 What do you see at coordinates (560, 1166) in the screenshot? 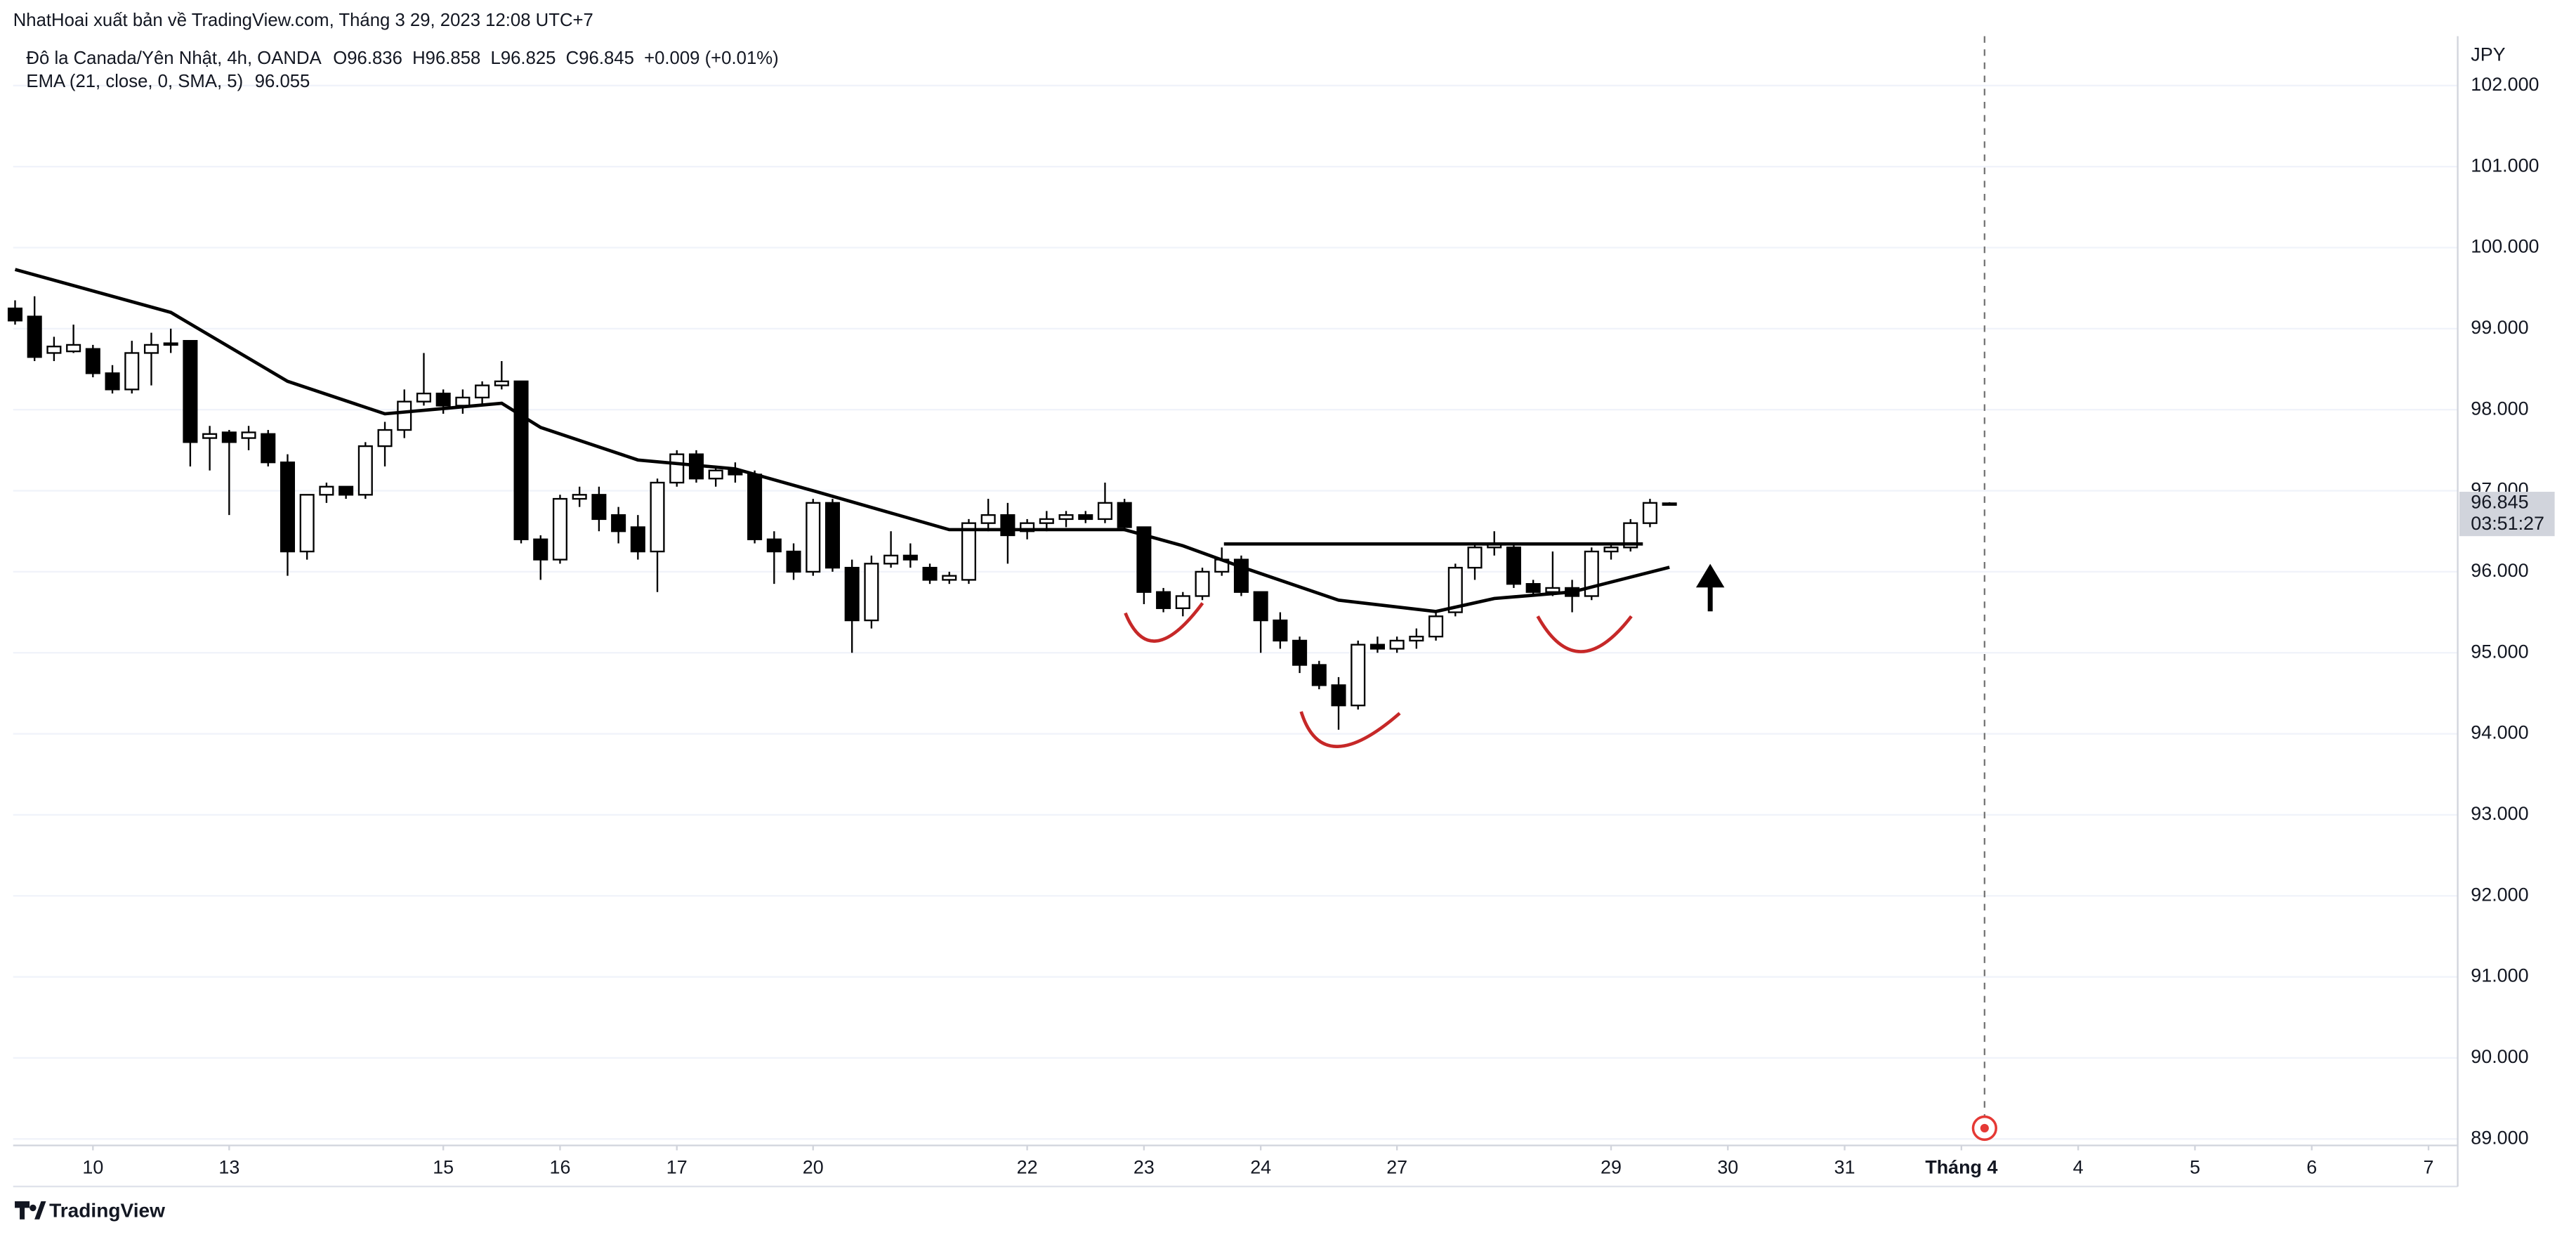
I see `x-tick-label: 16` at bounding box center [560, 1166].